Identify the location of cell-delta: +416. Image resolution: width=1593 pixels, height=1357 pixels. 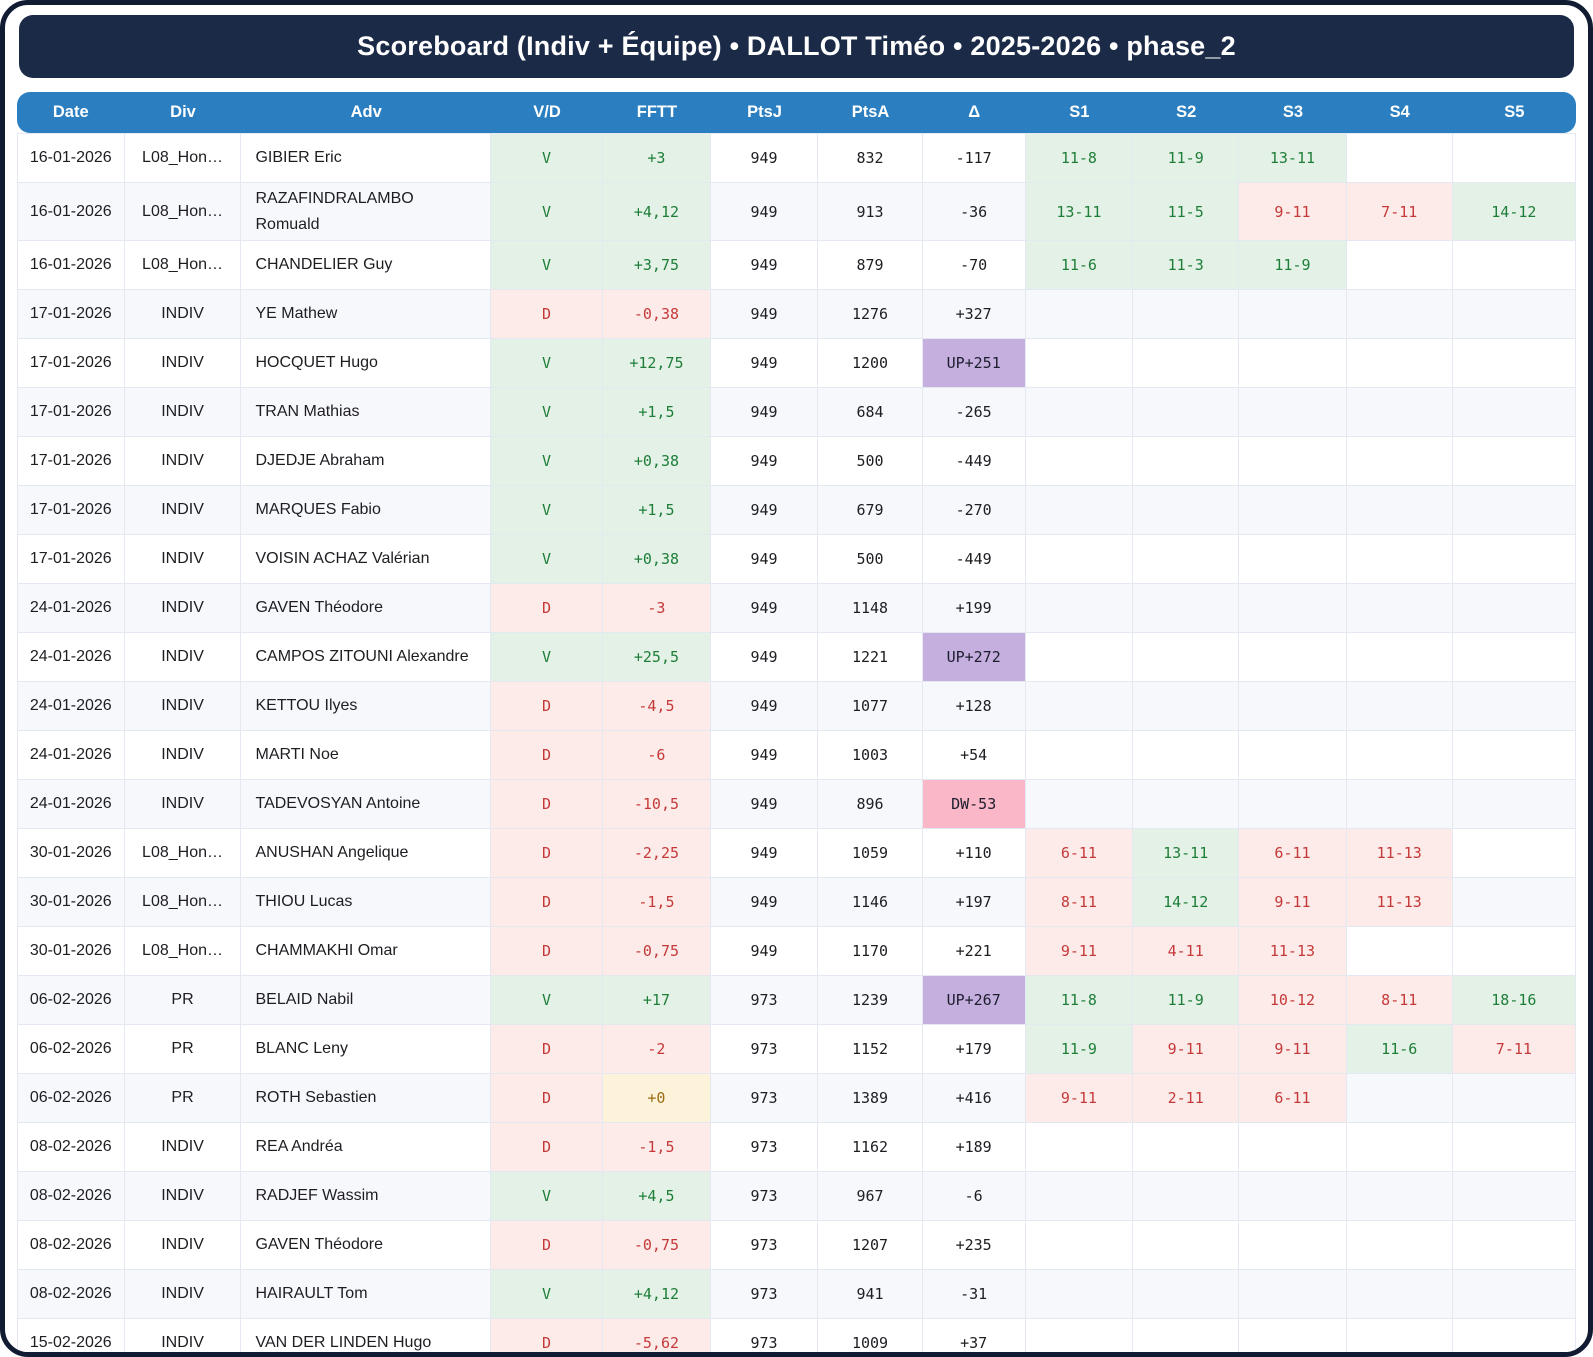
(974, 1099).